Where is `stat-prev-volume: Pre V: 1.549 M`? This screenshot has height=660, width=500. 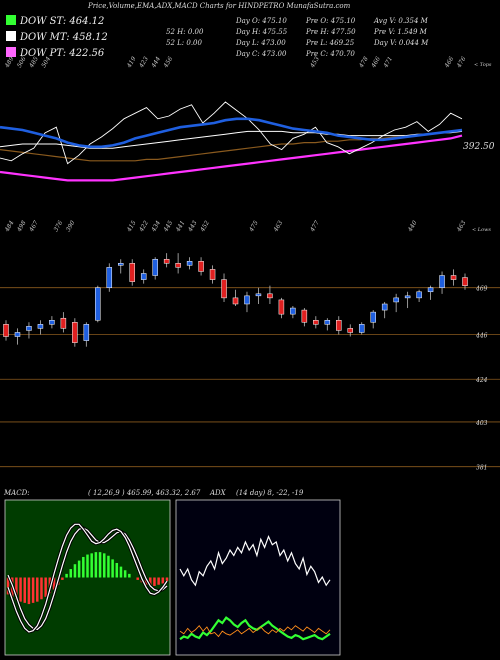 stat-prev-volume: Pre V: 1.549 M is located at coordinates (400, 32).